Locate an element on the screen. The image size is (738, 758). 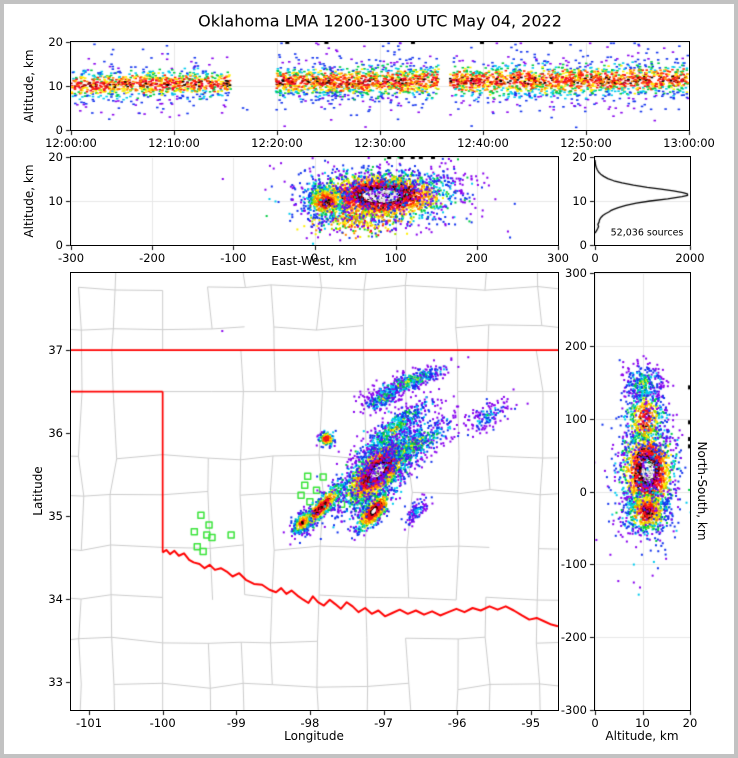
east-west-xlabel: East-West, km is located at coordinates (314, 261).